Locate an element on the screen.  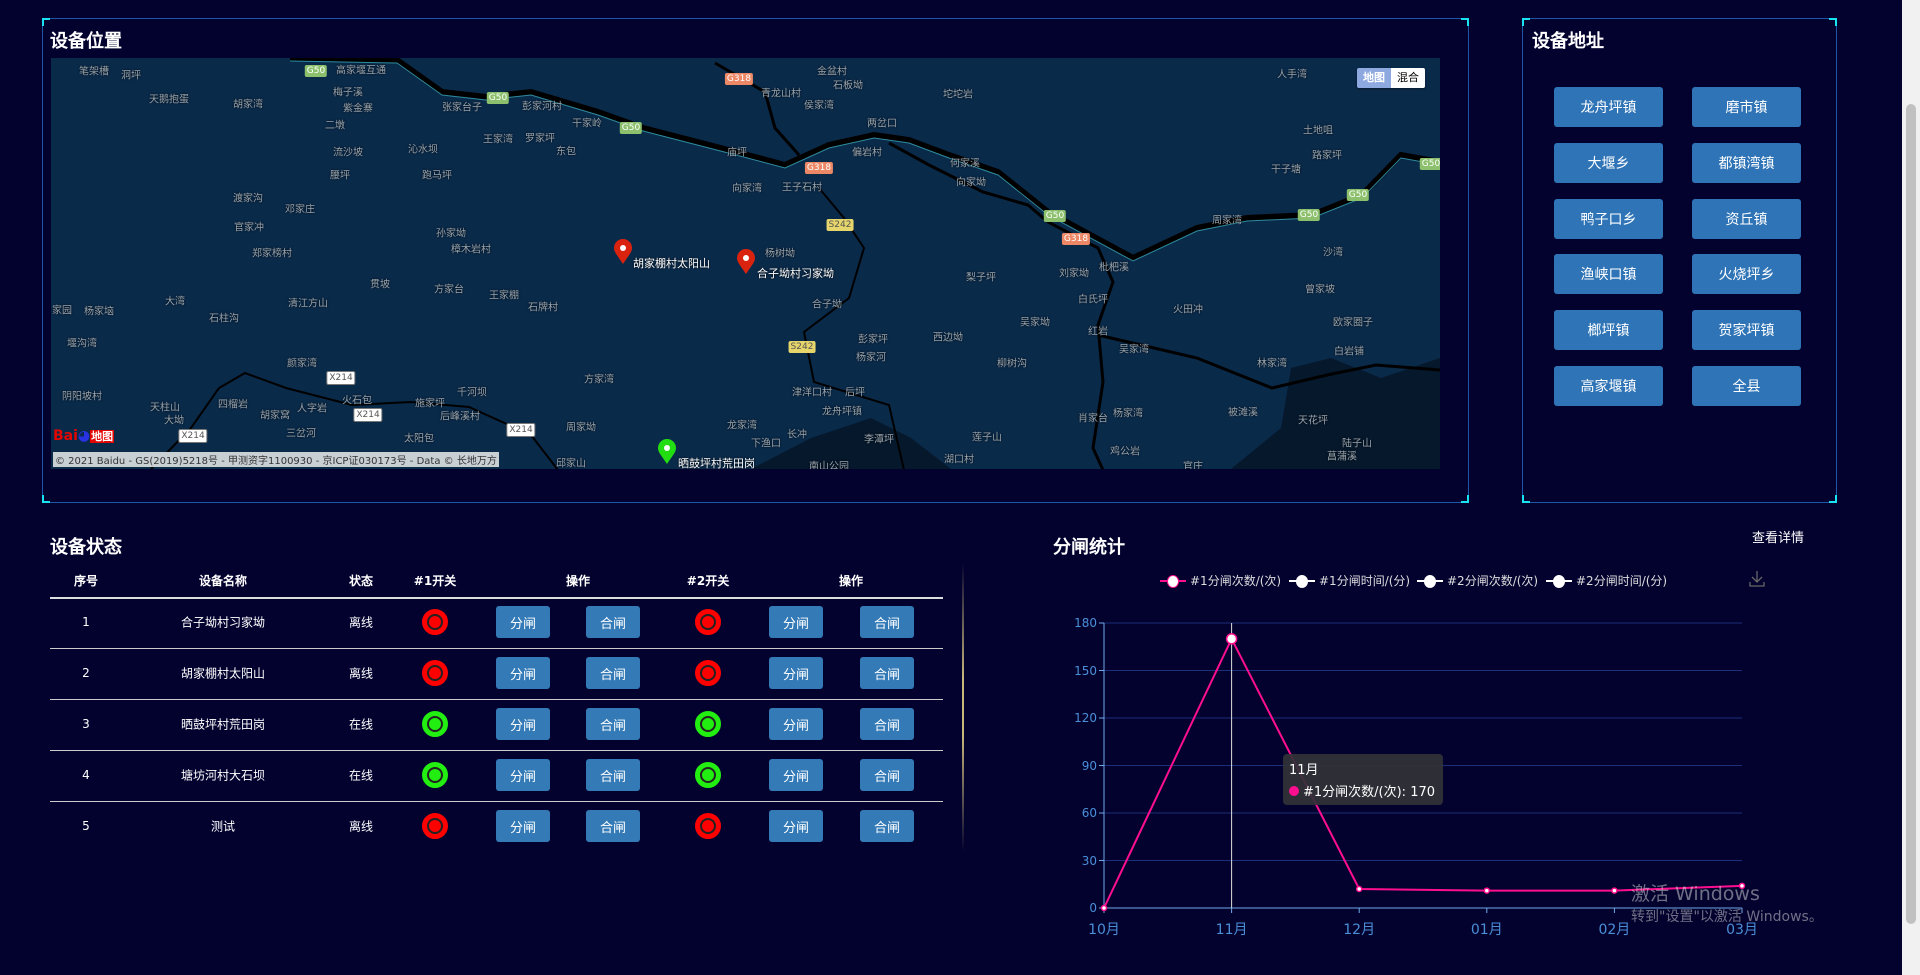
row-index: 3 is located at coordinates (86, 724).